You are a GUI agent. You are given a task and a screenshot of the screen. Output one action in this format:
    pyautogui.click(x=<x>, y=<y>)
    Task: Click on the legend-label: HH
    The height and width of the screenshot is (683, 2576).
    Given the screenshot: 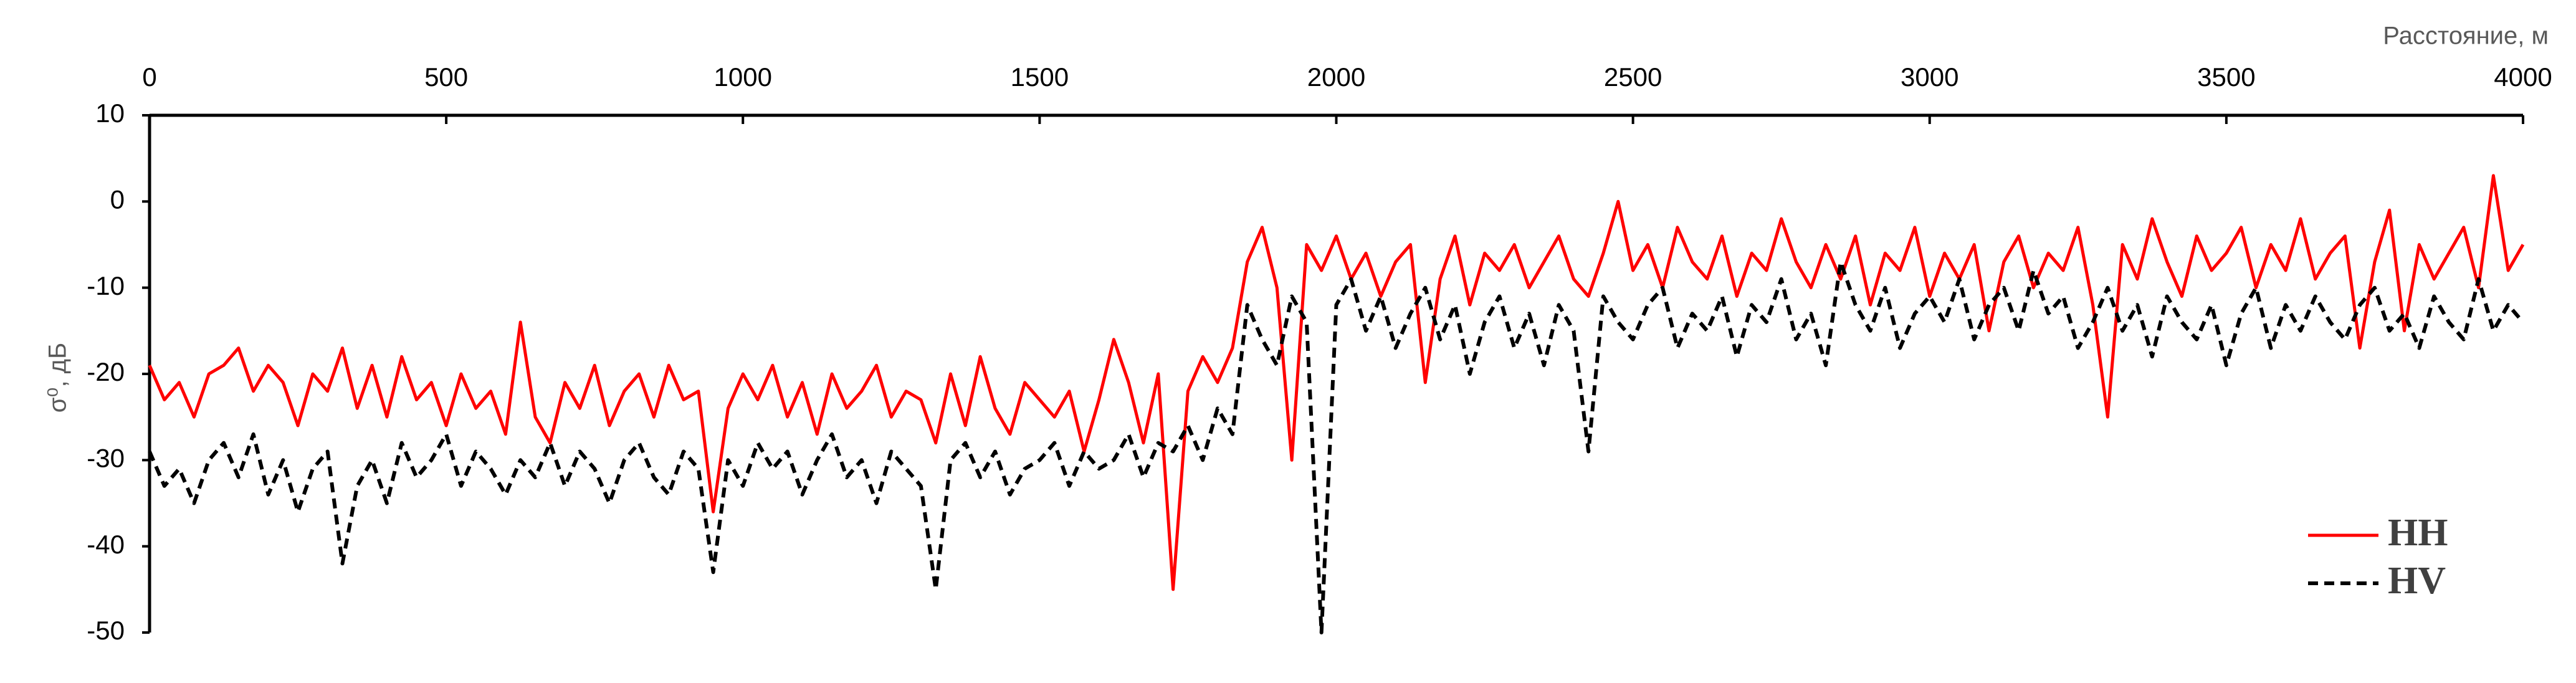 What is the action you would take?
    pyautogui.click(x=2418, y=533)
    